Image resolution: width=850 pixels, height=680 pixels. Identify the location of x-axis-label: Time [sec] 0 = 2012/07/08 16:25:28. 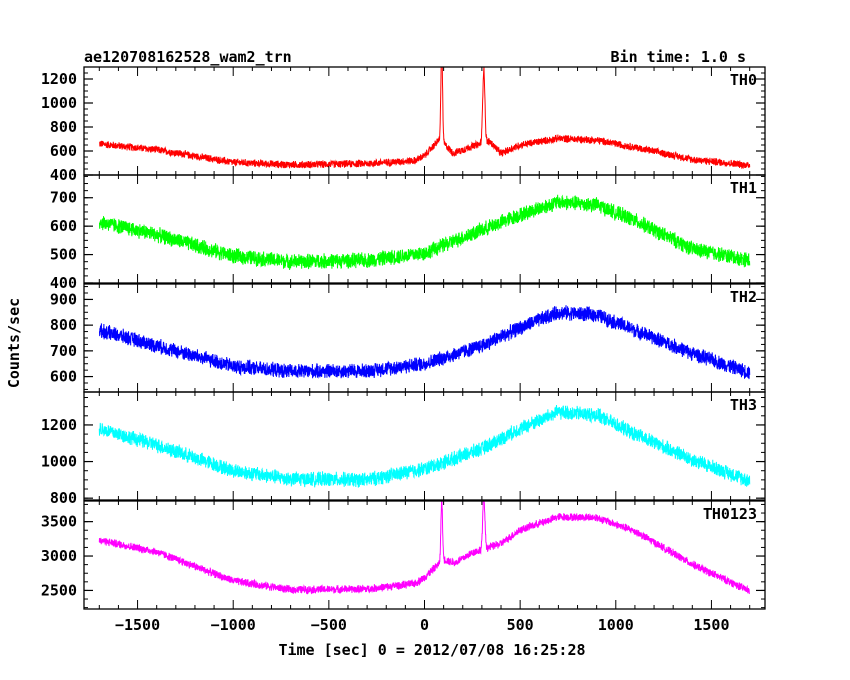
(431, 650).